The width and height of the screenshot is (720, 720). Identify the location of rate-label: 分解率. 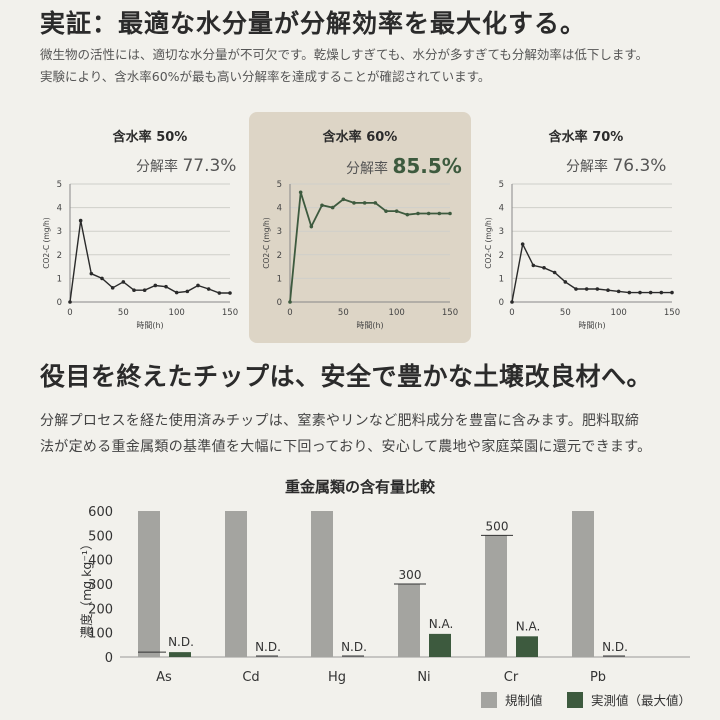
(367, 169).